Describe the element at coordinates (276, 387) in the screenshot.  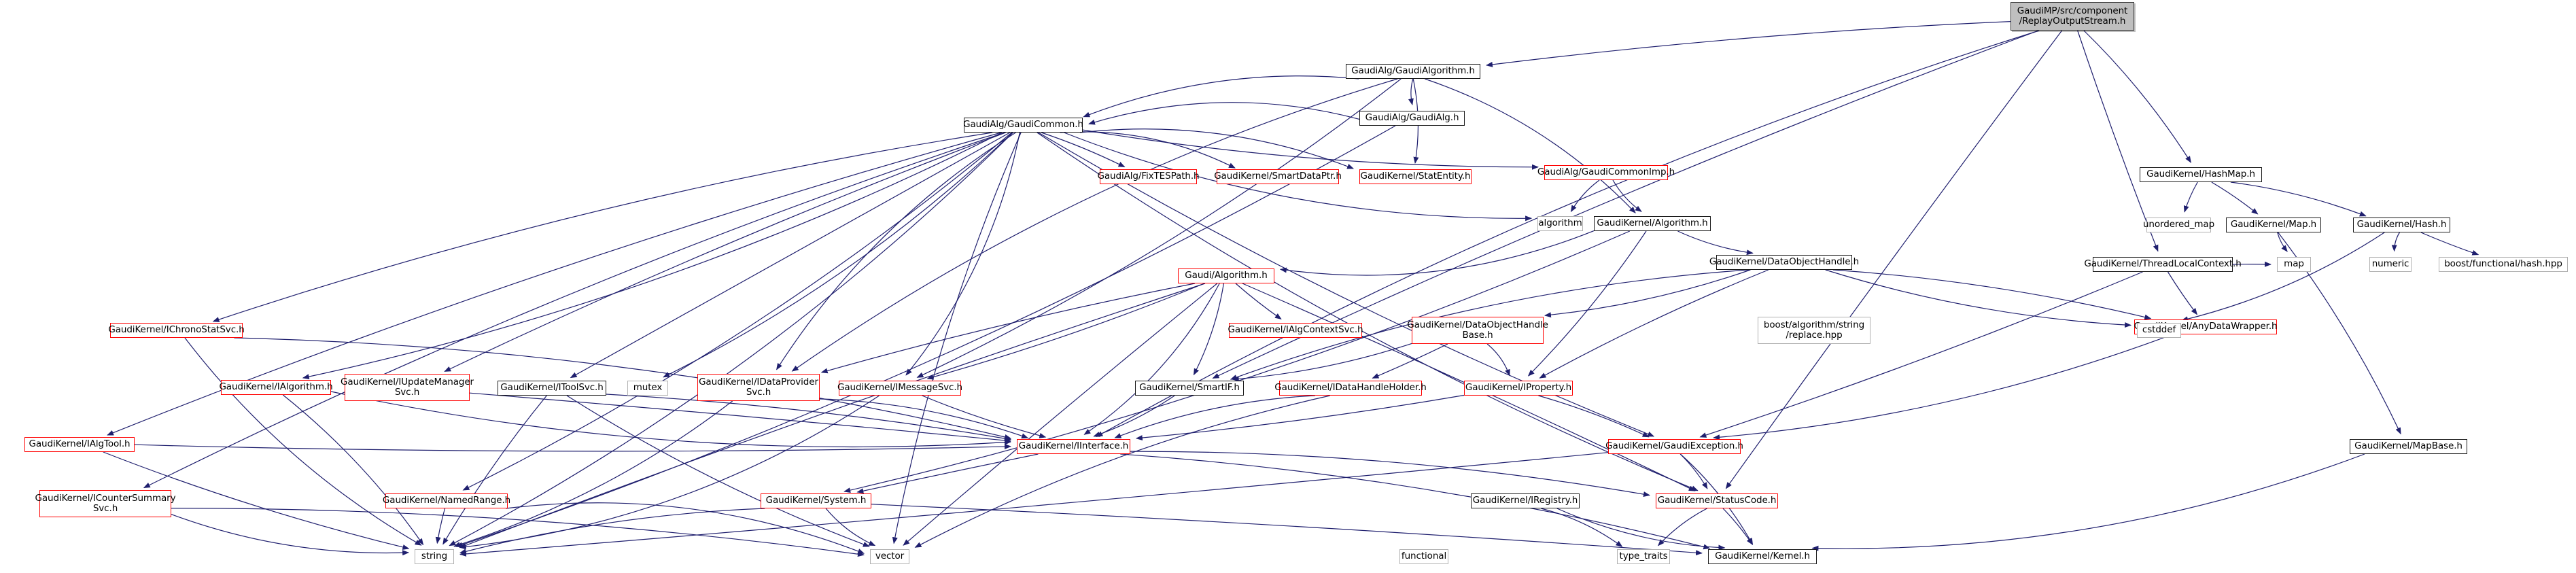
I see `graph-node-ialgorithm: GaudiKernel/IAlgorithm.h` at that location.